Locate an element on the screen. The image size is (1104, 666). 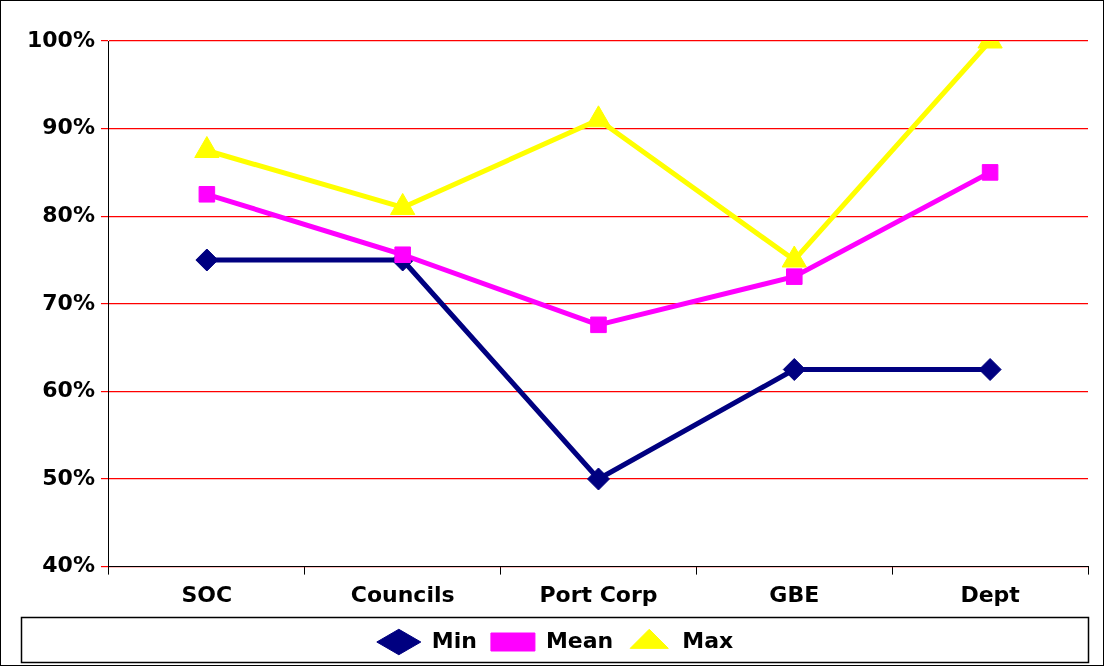
x-tick-label: Dept is located at coordinates (990, 594).